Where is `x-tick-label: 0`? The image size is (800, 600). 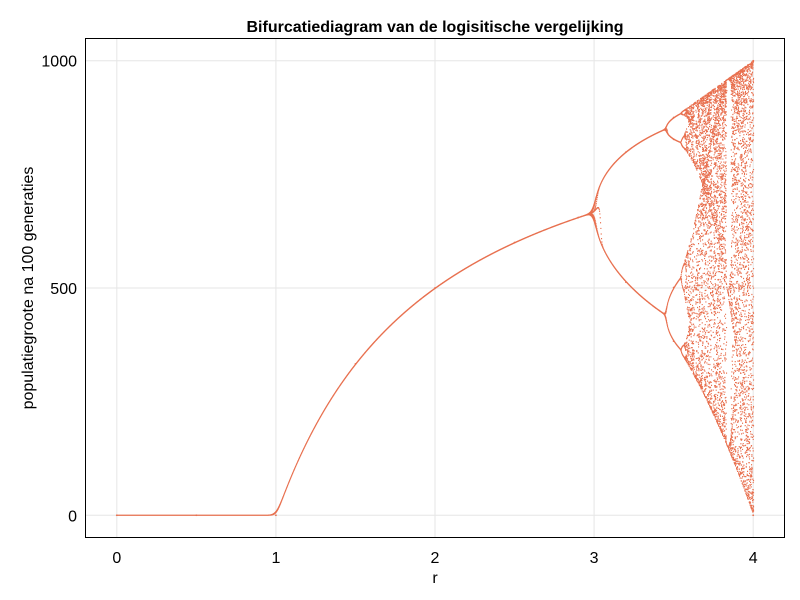 x-tick-label: 0 is located at coordinates (116, 558).